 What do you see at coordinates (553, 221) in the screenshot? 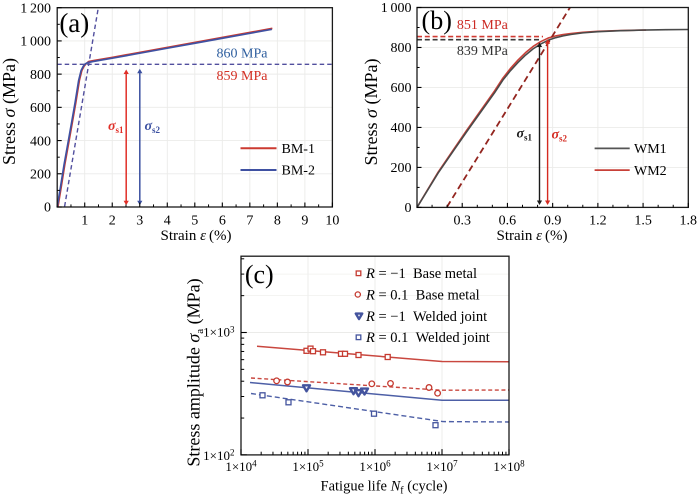
I see `svg-text: 0.9` at bounding box center [553, 221].